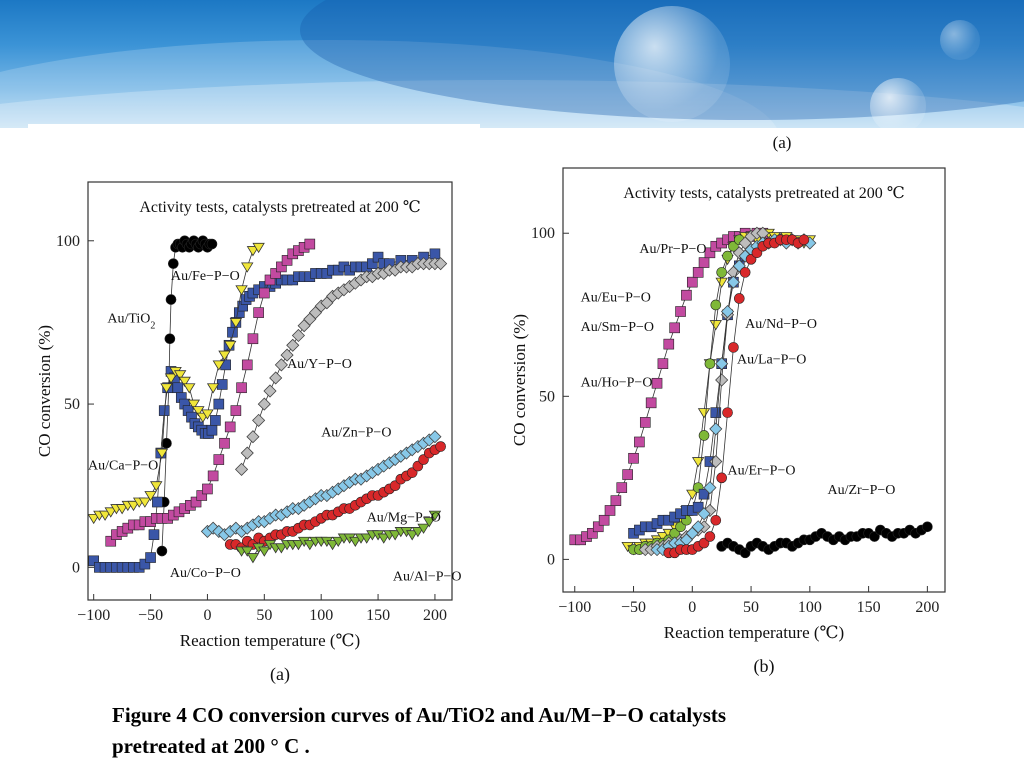 The image size is (1024, 768). I want to click on top-panel-label: (a), so click(782, 142).